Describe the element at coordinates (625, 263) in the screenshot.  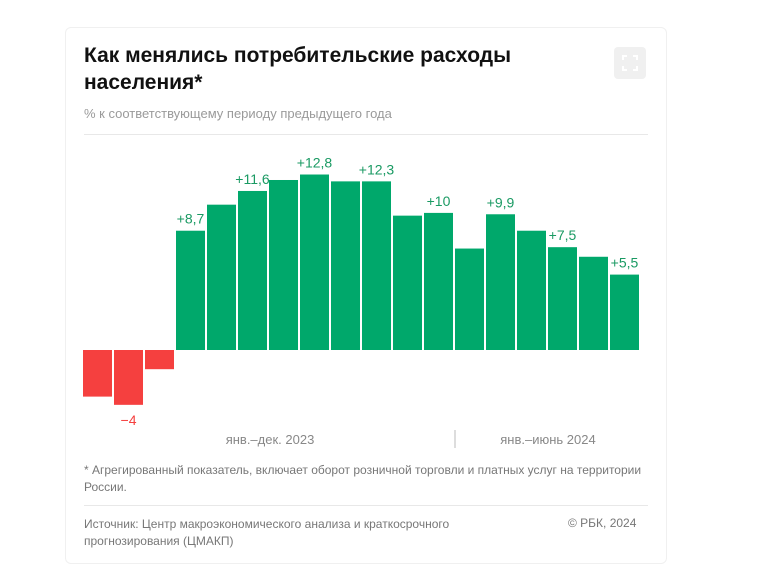
I see `data-label: +5,5` at that location.